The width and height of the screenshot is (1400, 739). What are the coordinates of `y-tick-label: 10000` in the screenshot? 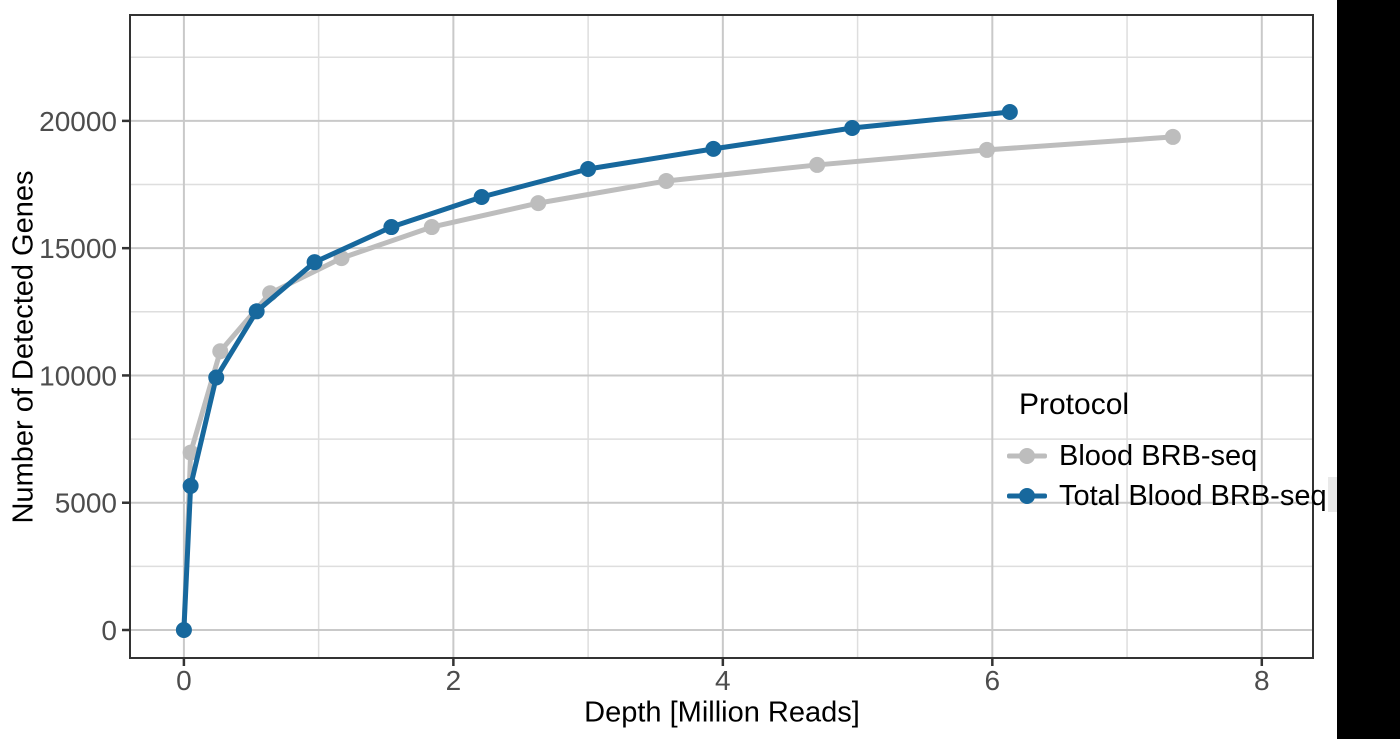 It's located at (78, 375).